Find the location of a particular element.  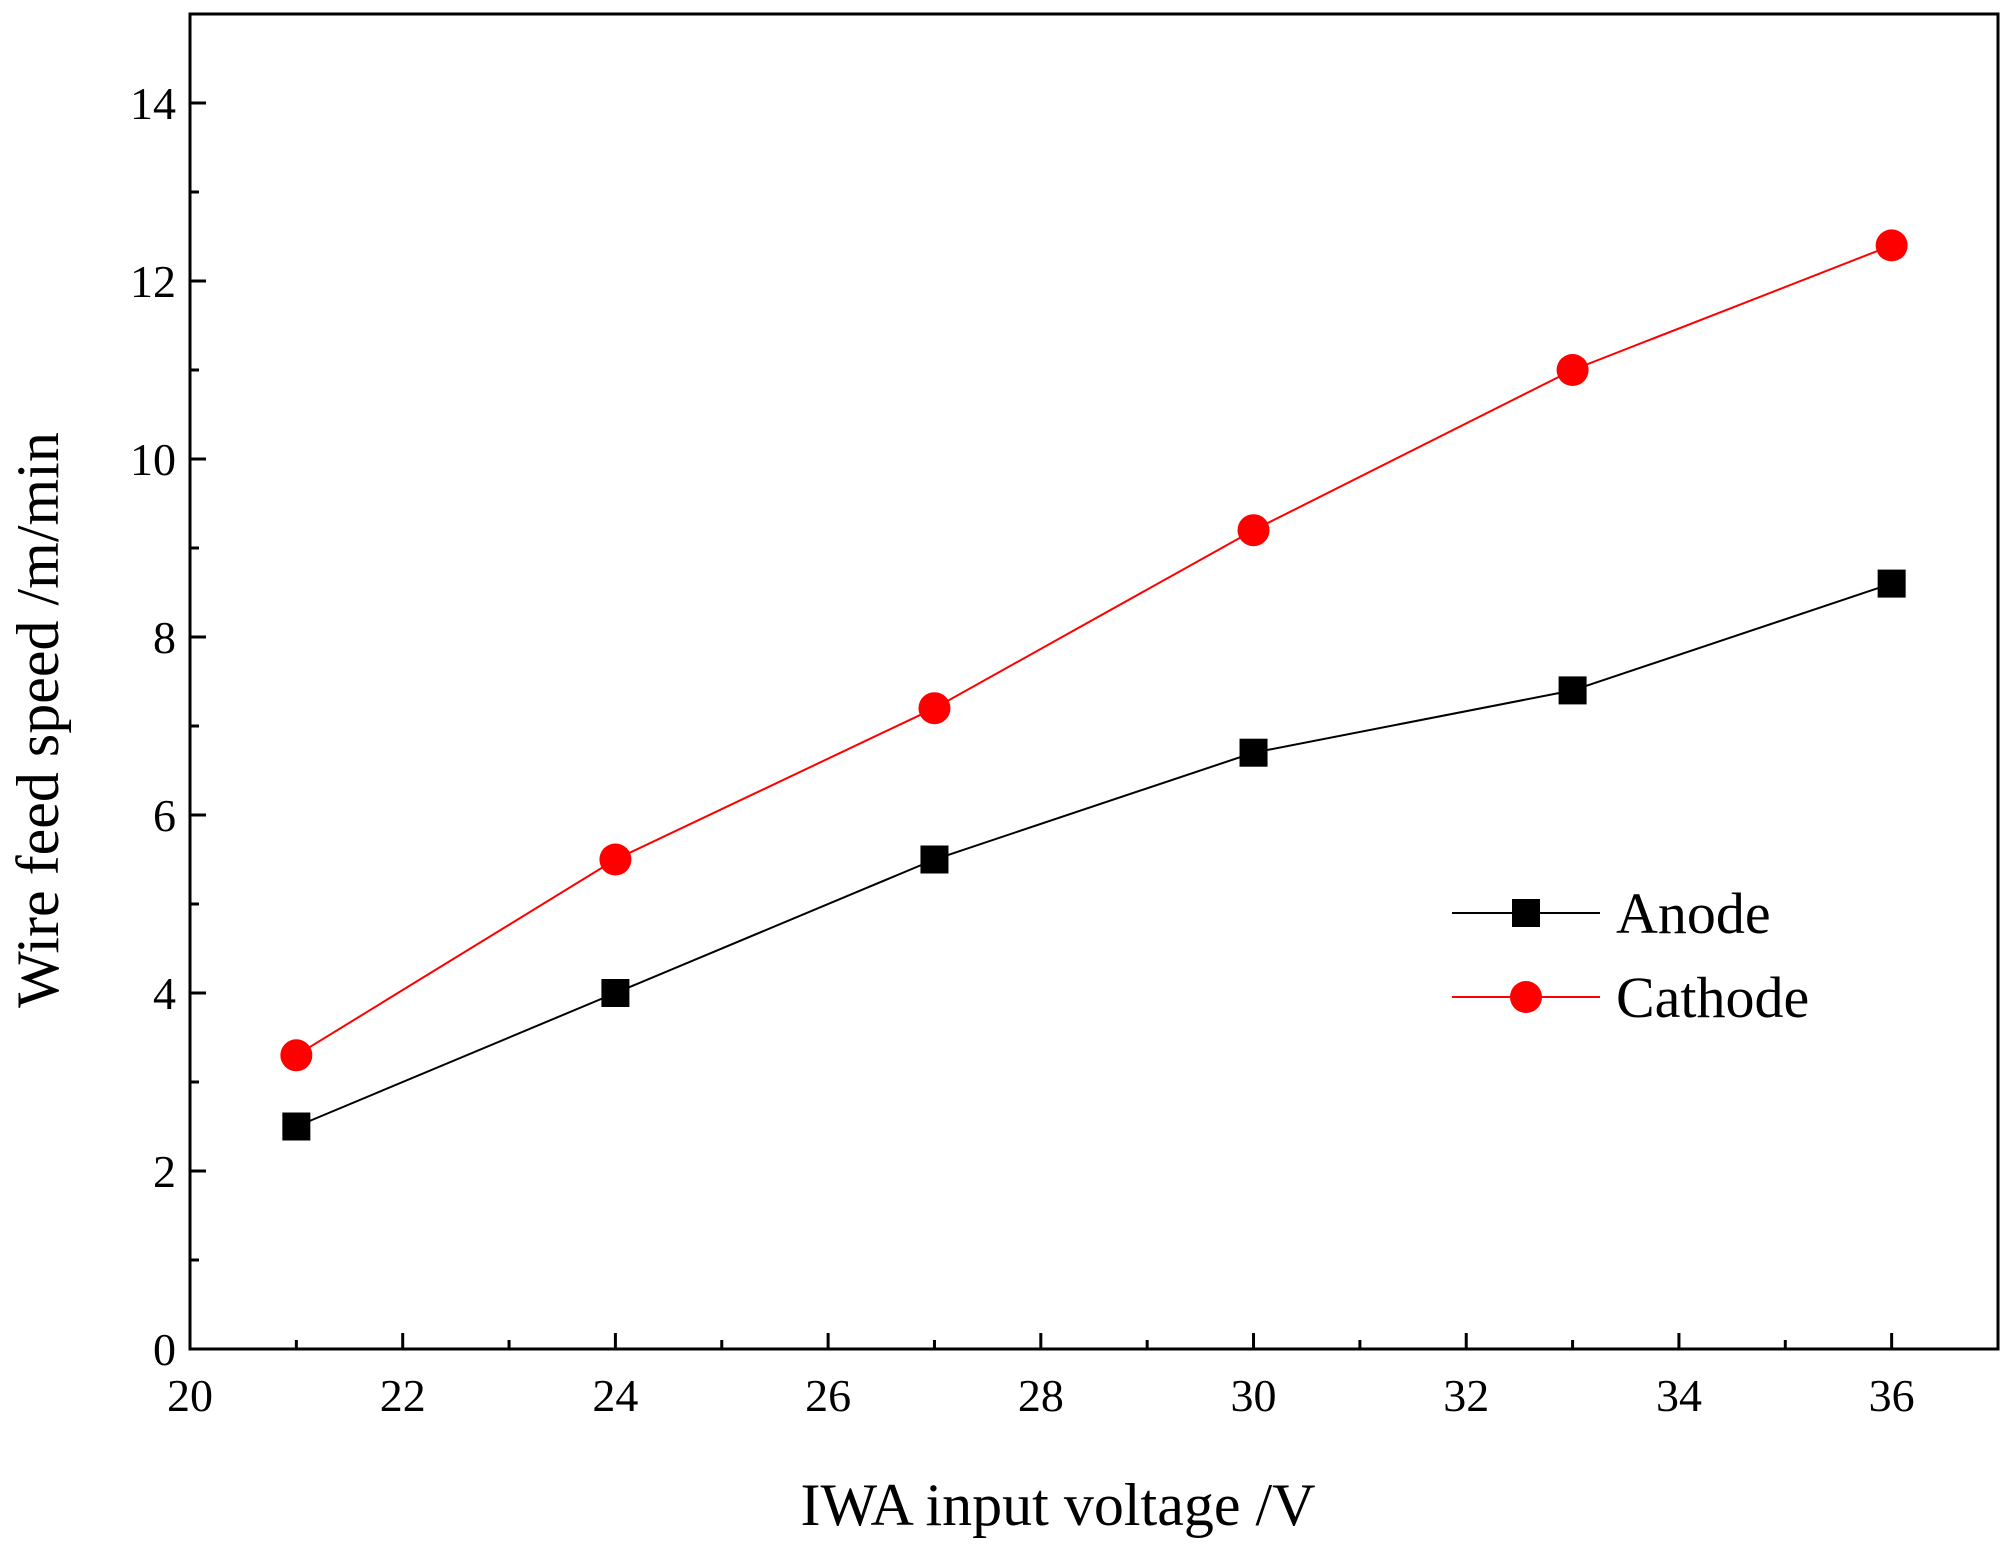

x-tick-label: 30 is located at coordinates (1254, 1395).